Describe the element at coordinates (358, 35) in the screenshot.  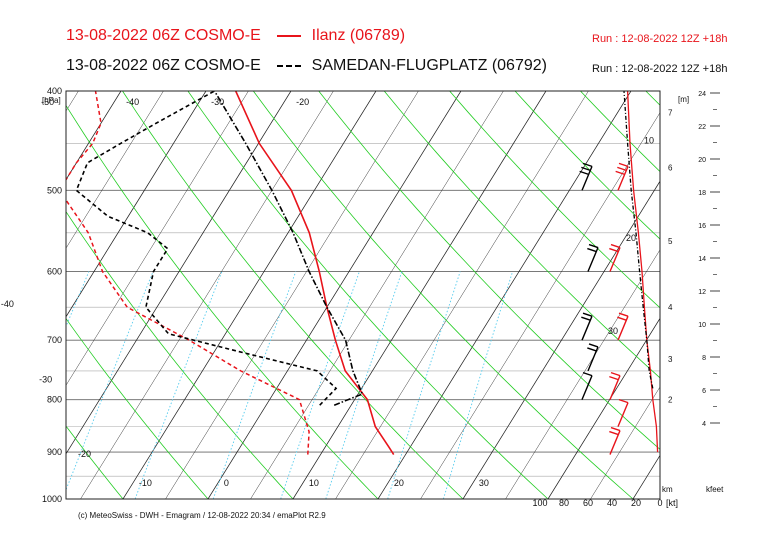
I see `title-ilanz-series: Ilanz (06789)` at that location.